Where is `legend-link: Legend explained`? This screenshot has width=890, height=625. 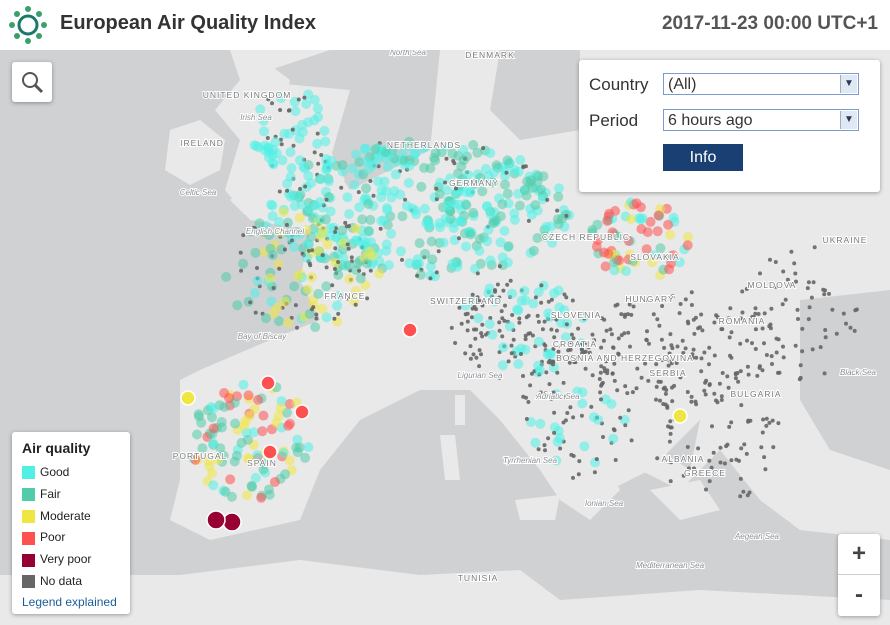
legend-link: Legend explained is located at coordinates (69, 602).